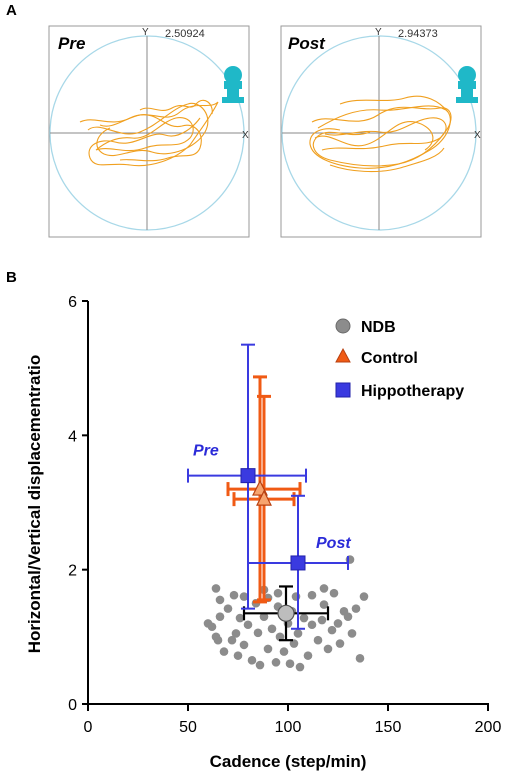 This screenshot has height=777, width=510. What do you see at coordinates (418, 34) in the screenshot?
I see `post-value: 2.94373` at bounding box center [418, 34].